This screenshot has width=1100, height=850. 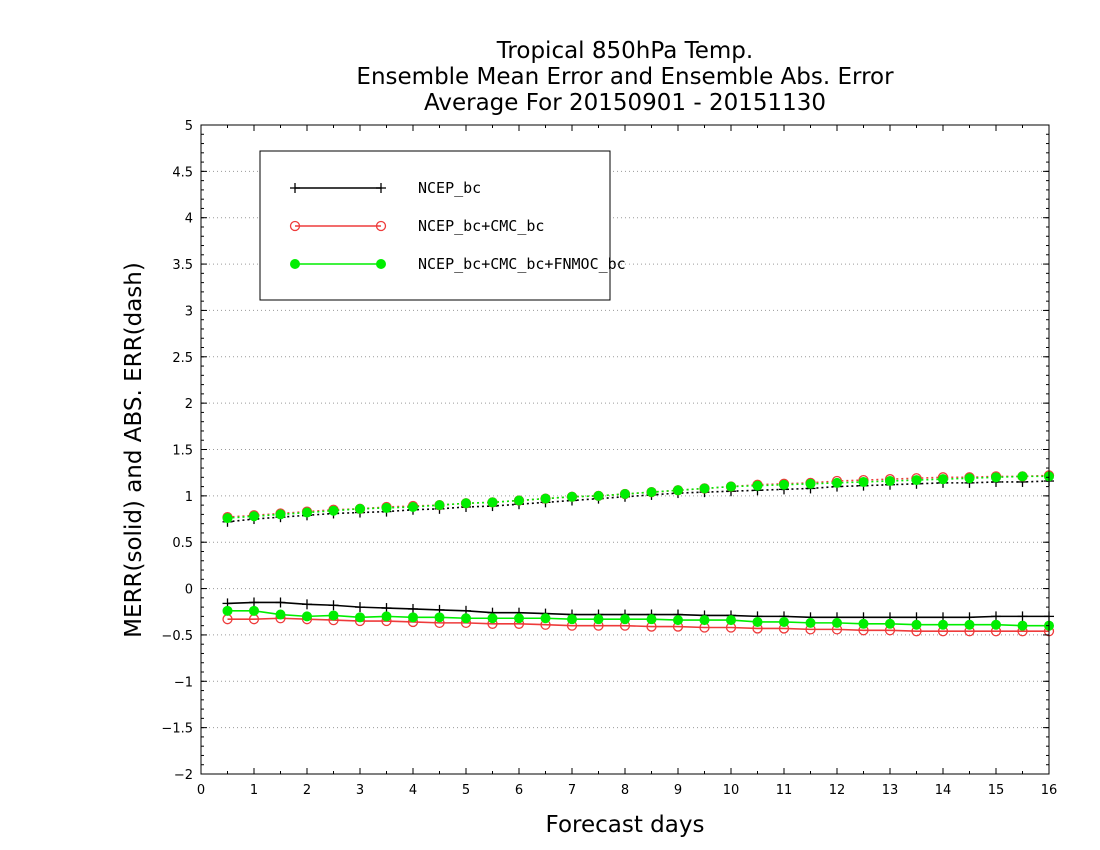 I want to click on series-ncep-bc-cmc-bc-fnmoc-bc-merr-line, so click(x=638, y=618).